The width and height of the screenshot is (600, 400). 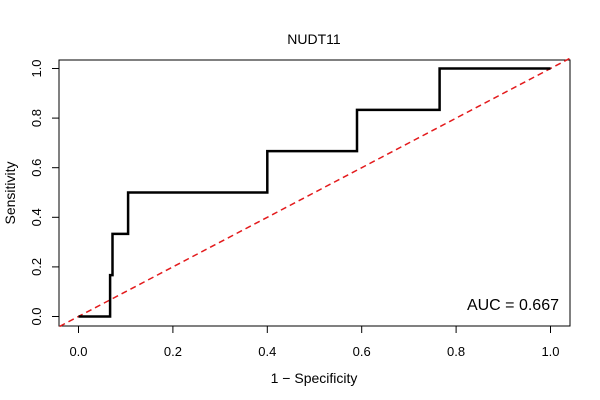 I want to click on x-tick-label: 0.8, so click(x=456, y=351).